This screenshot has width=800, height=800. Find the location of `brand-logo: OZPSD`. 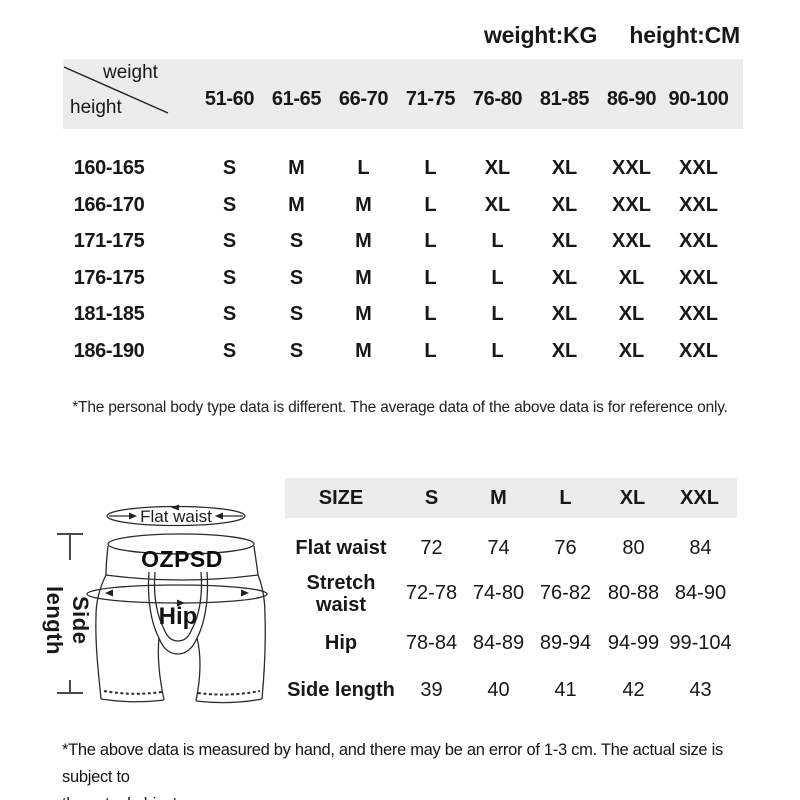

brand-logo: OZPSD is located at coordinates (182, 559).